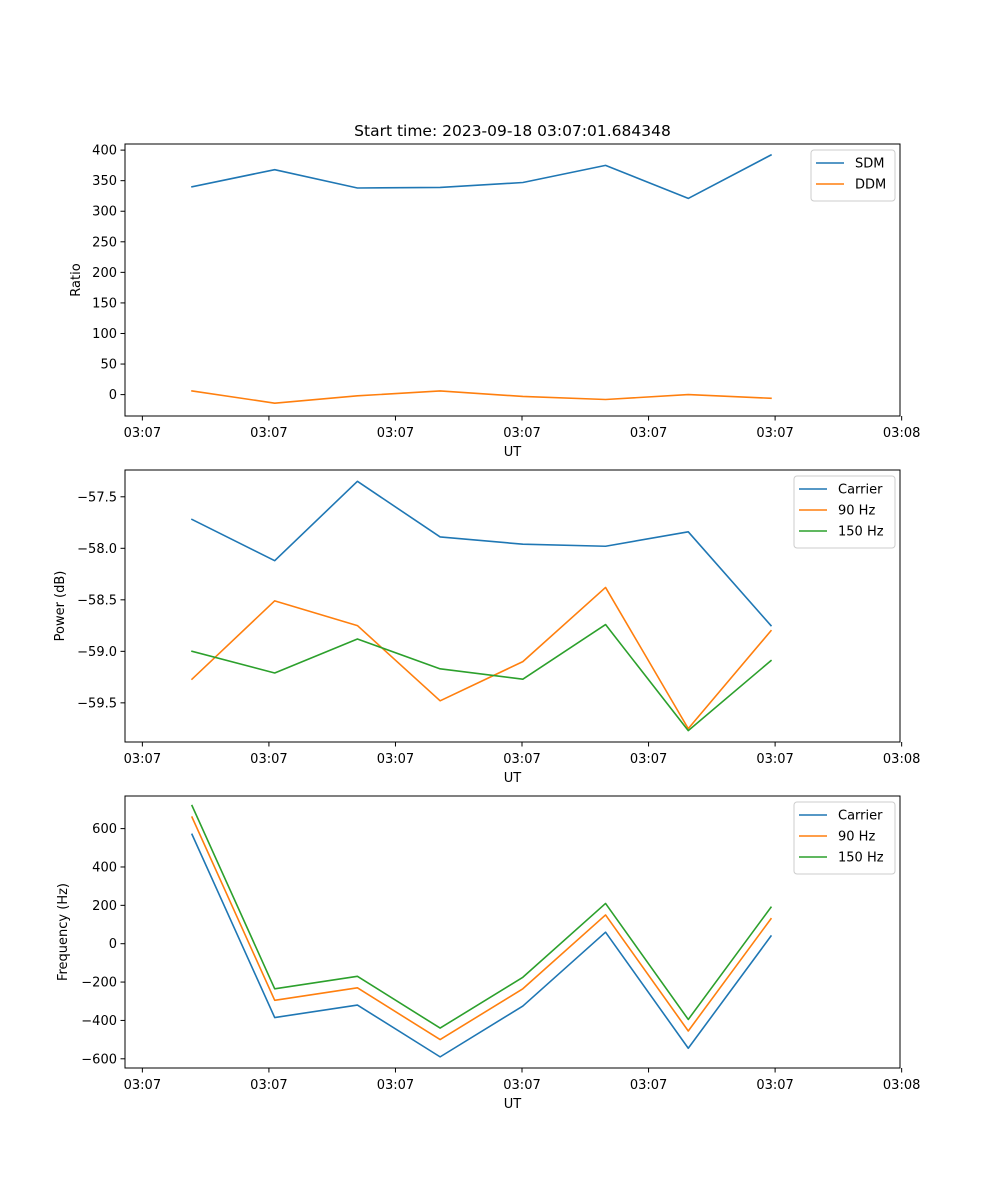  I want to click on ratio-y-tick-label: 150, so click(104, 303).